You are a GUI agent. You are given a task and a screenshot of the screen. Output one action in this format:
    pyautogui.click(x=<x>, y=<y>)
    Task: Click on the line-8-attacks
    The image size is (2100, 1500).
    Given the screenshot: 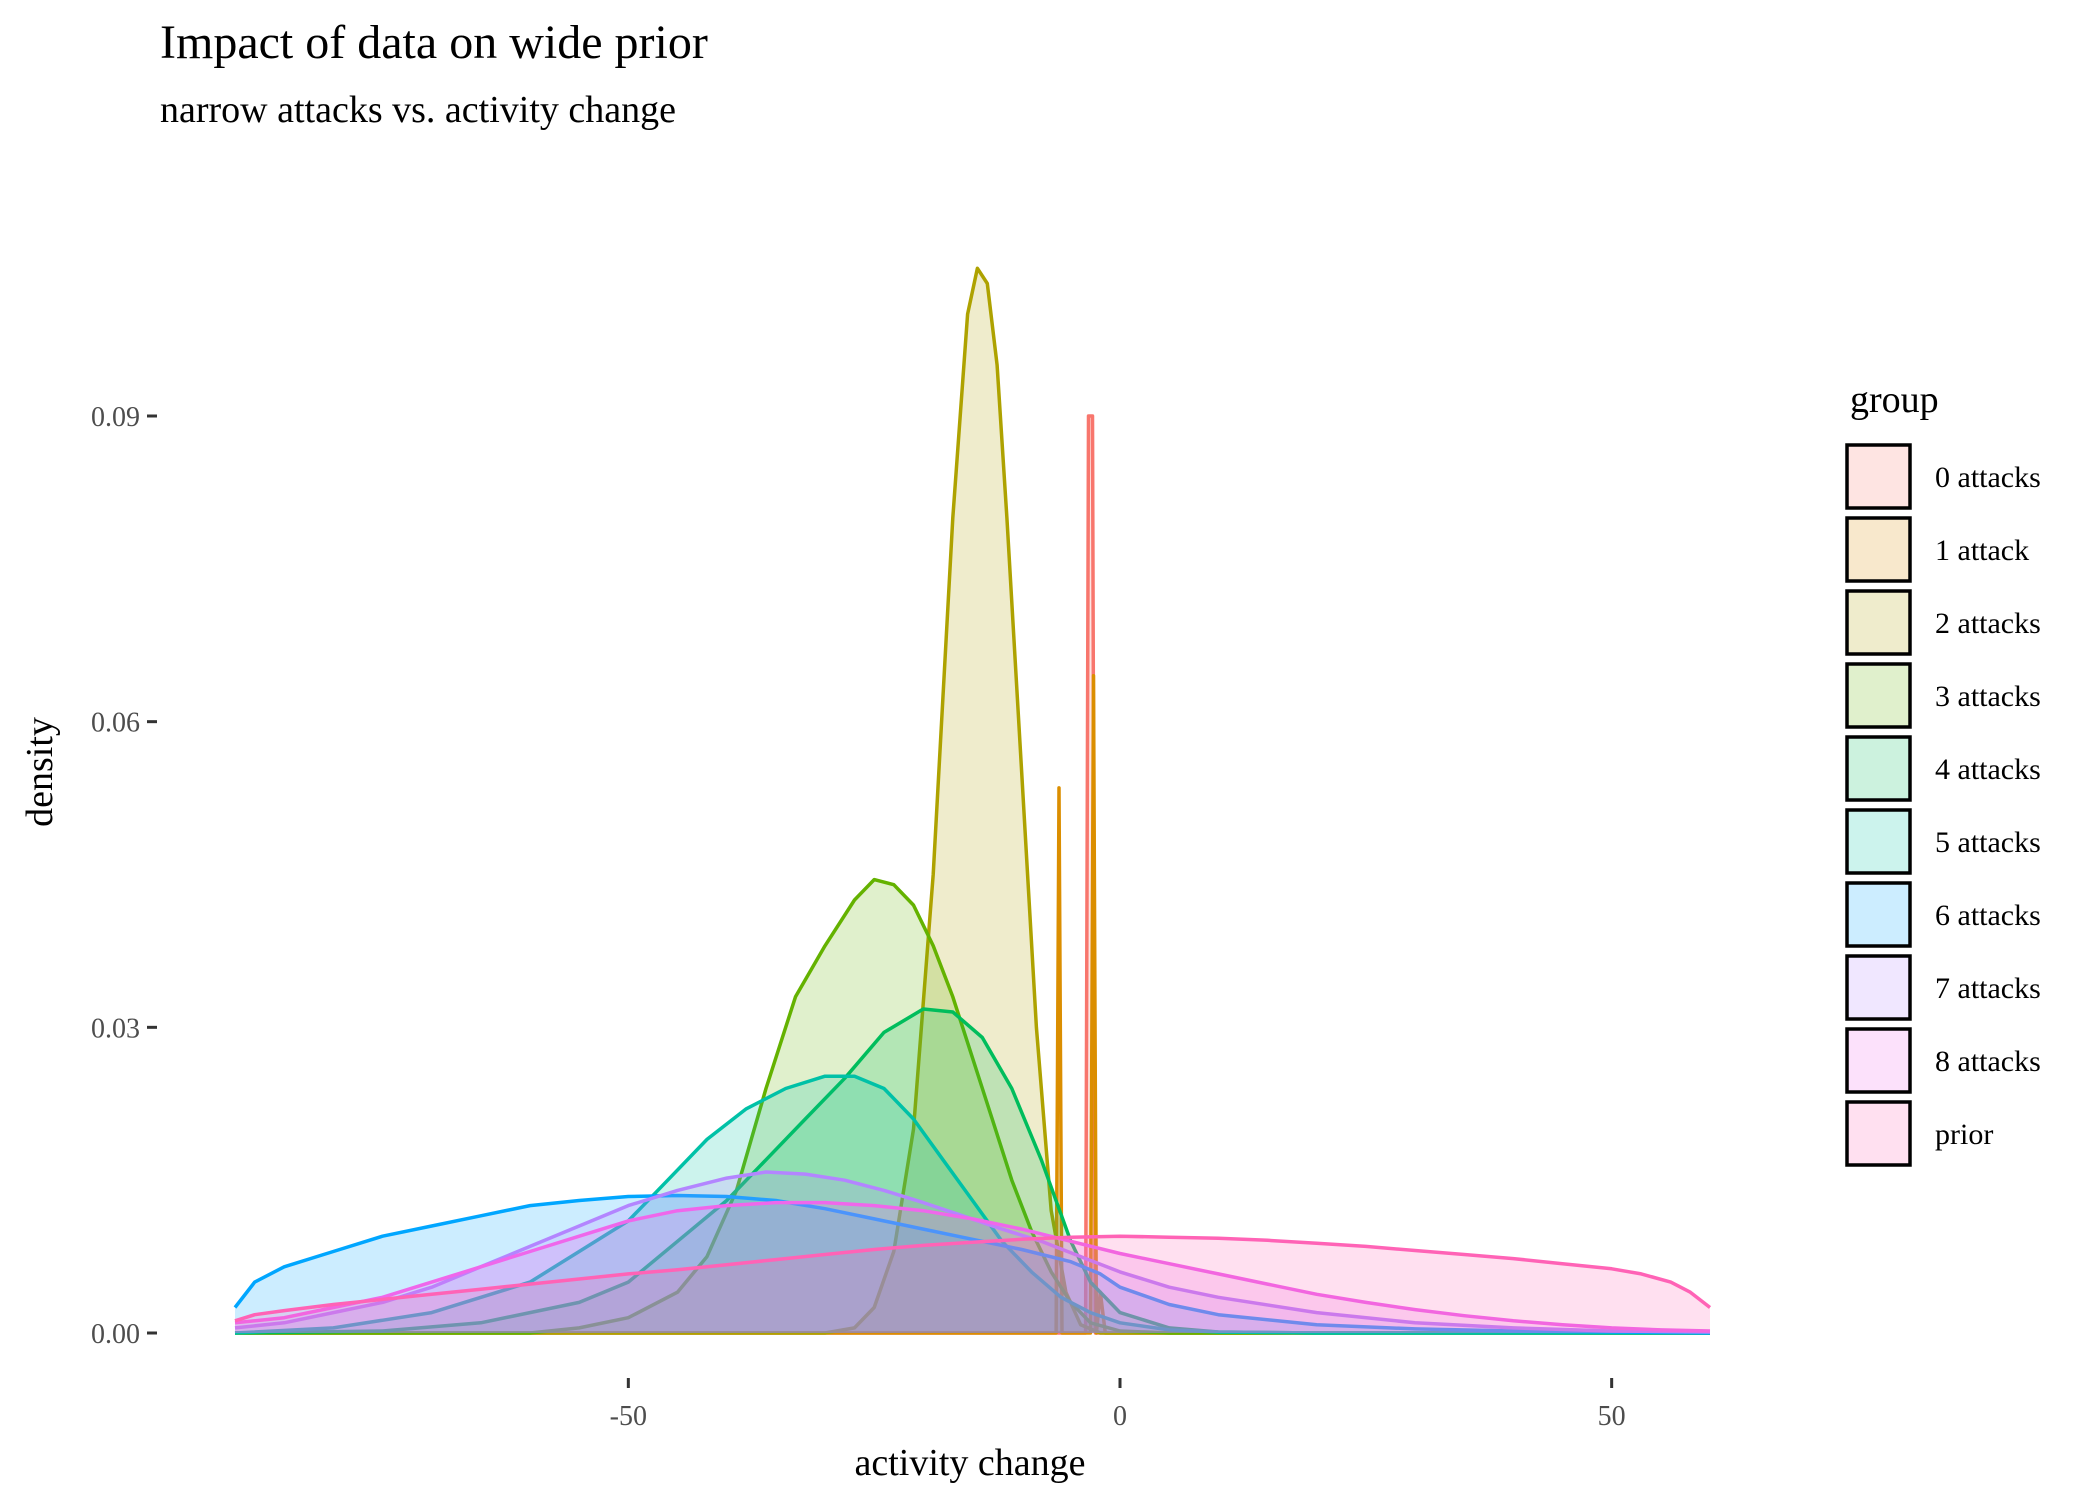 What is the action you would take?
    pyautogui.click(x=972, y=1266)
    